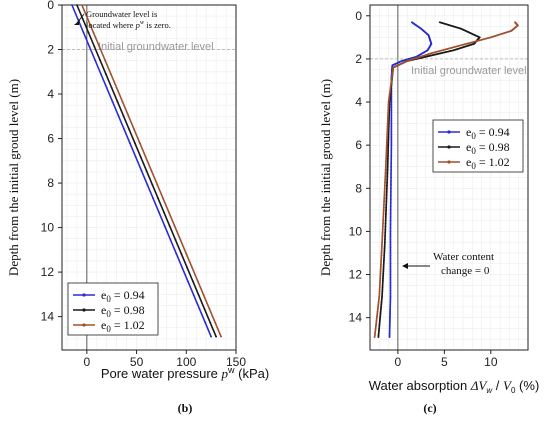  Describe the element at coordinates (358, 16) in the screenshot. I see `y-tick-label: 0` at that location.